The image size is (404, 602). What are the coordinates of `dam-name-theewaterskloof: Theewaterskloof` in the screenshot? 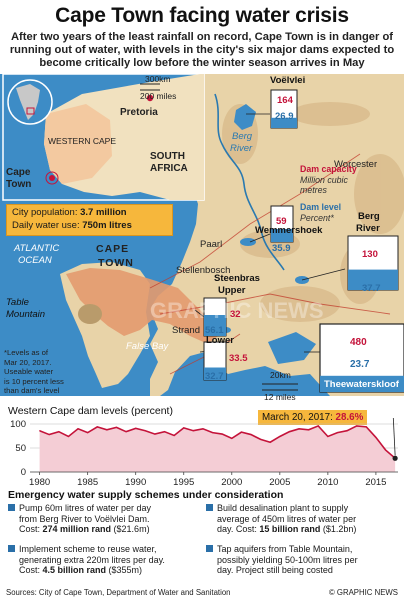 It's located at (361, 384).